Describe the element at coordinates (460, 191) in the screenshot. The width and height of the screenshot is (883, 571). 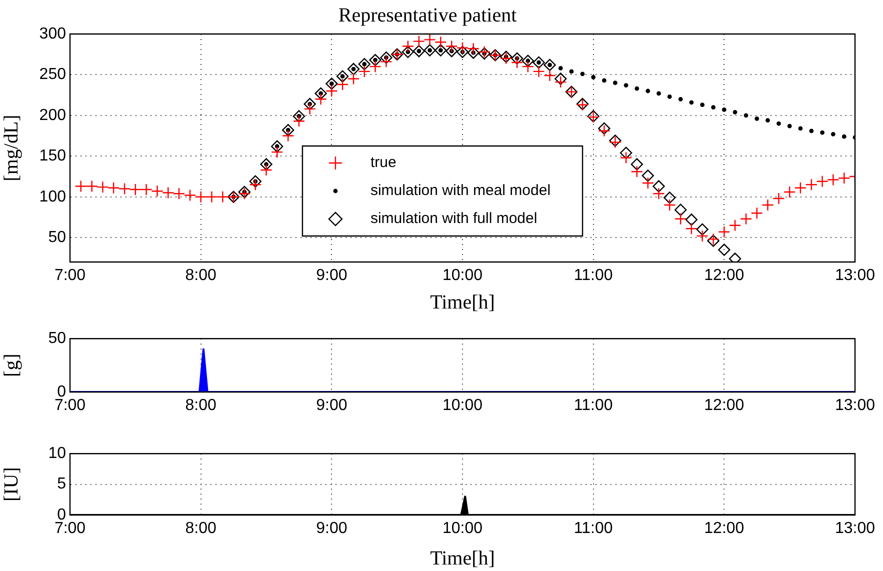
I see `legend-label: simulation with meal model` at that location.